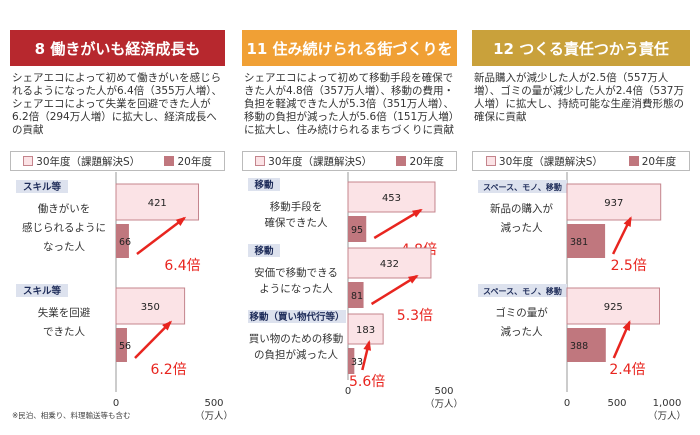  Describe the element at coordinates (415, 316) in the screenshot. I see `growth-ratio: 5.3倍` at that location.